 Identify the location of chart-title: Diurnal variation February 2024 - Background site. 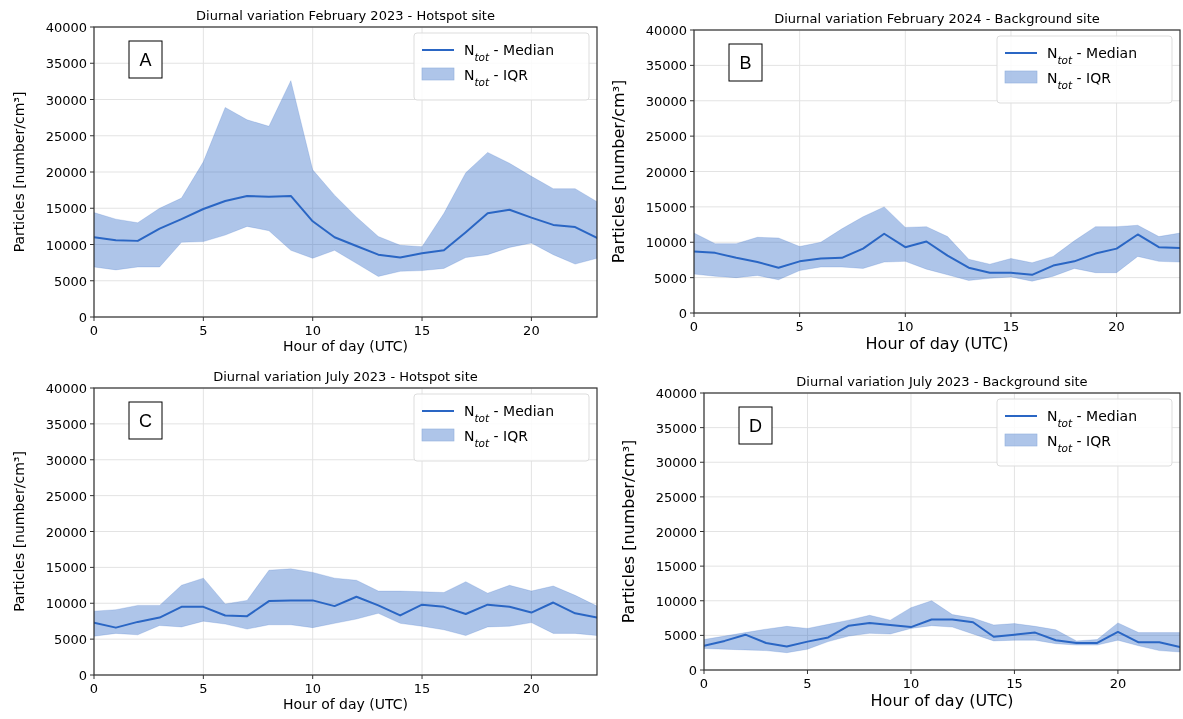
(937, 18).